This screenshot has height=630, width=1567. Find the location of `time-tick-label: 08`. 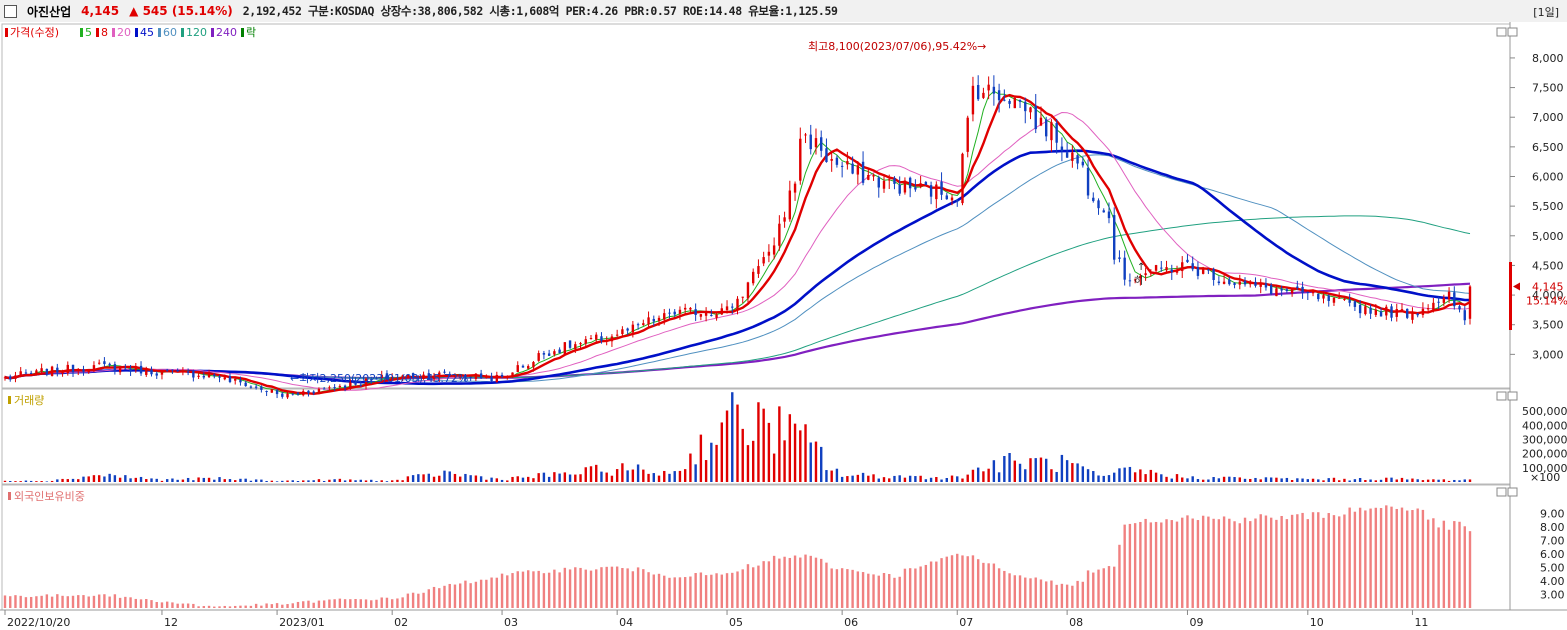

time-tick-label: 08 is located at coordinates (1076, 622).